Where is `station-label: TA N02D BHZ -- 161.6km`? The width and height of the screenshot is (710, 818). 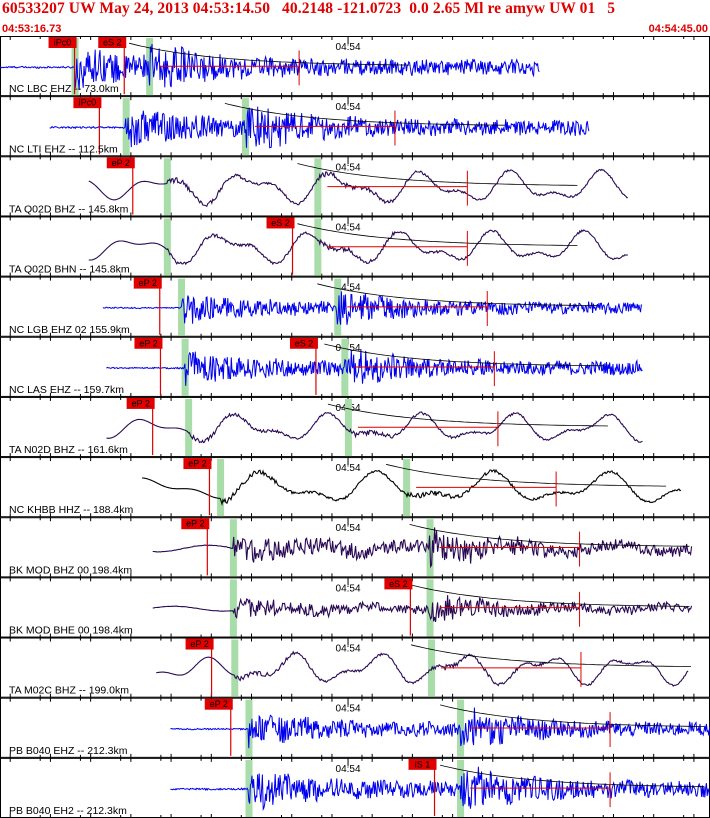
station-label: TA N02D BHZ -- 161.6km is located at coordinates (68, 450).